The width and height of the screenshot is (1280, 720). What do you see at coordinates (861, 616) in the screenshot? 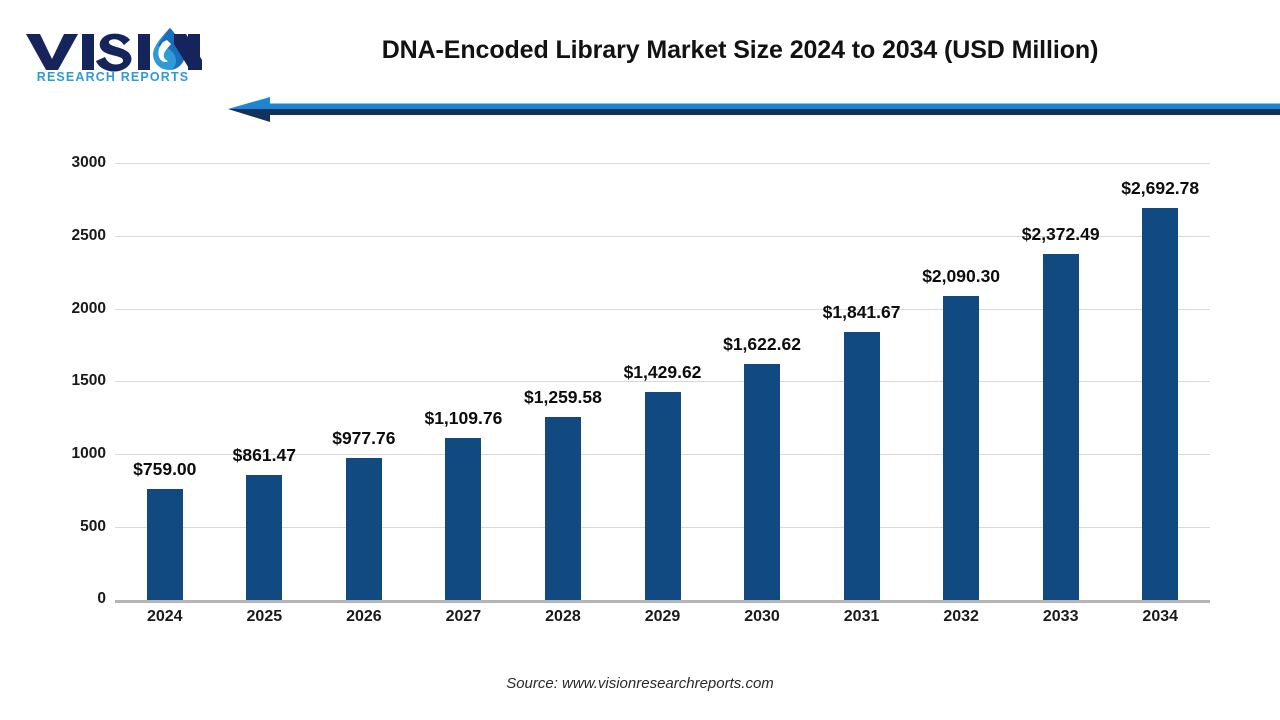
I see `x-tick-label-2031: 2031` at bounding box center [861, 616].